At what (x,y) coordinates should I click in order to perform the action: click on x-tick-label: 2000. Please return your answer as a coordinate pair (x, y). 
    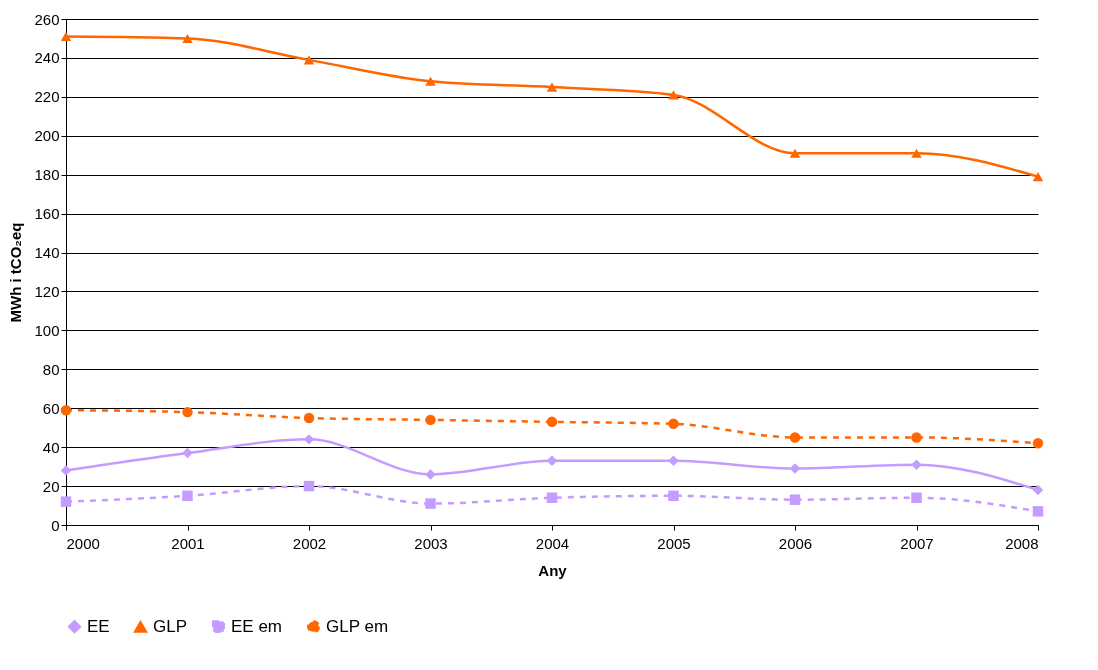
    Looking at the image, I should click on (83, 543).